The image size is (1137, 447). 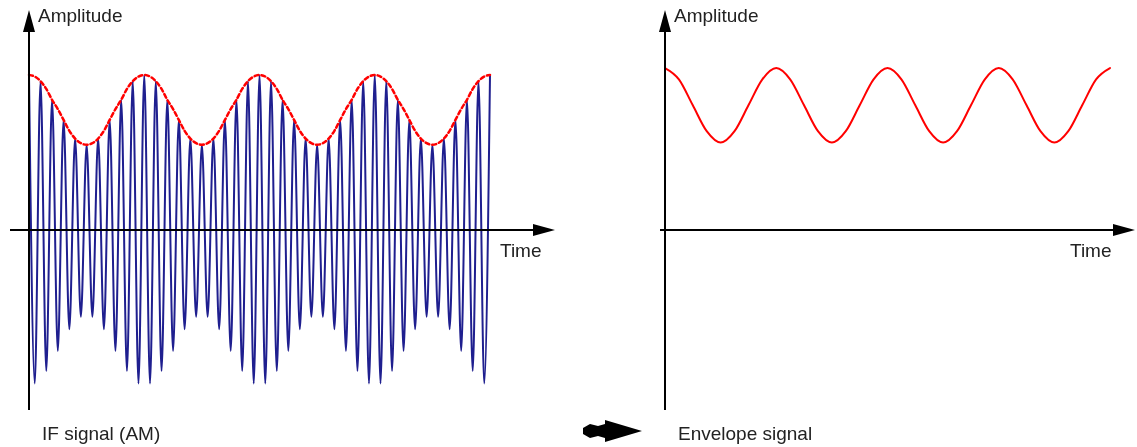 I want to click on text: Envelope signal, so click(x=745, y=433).